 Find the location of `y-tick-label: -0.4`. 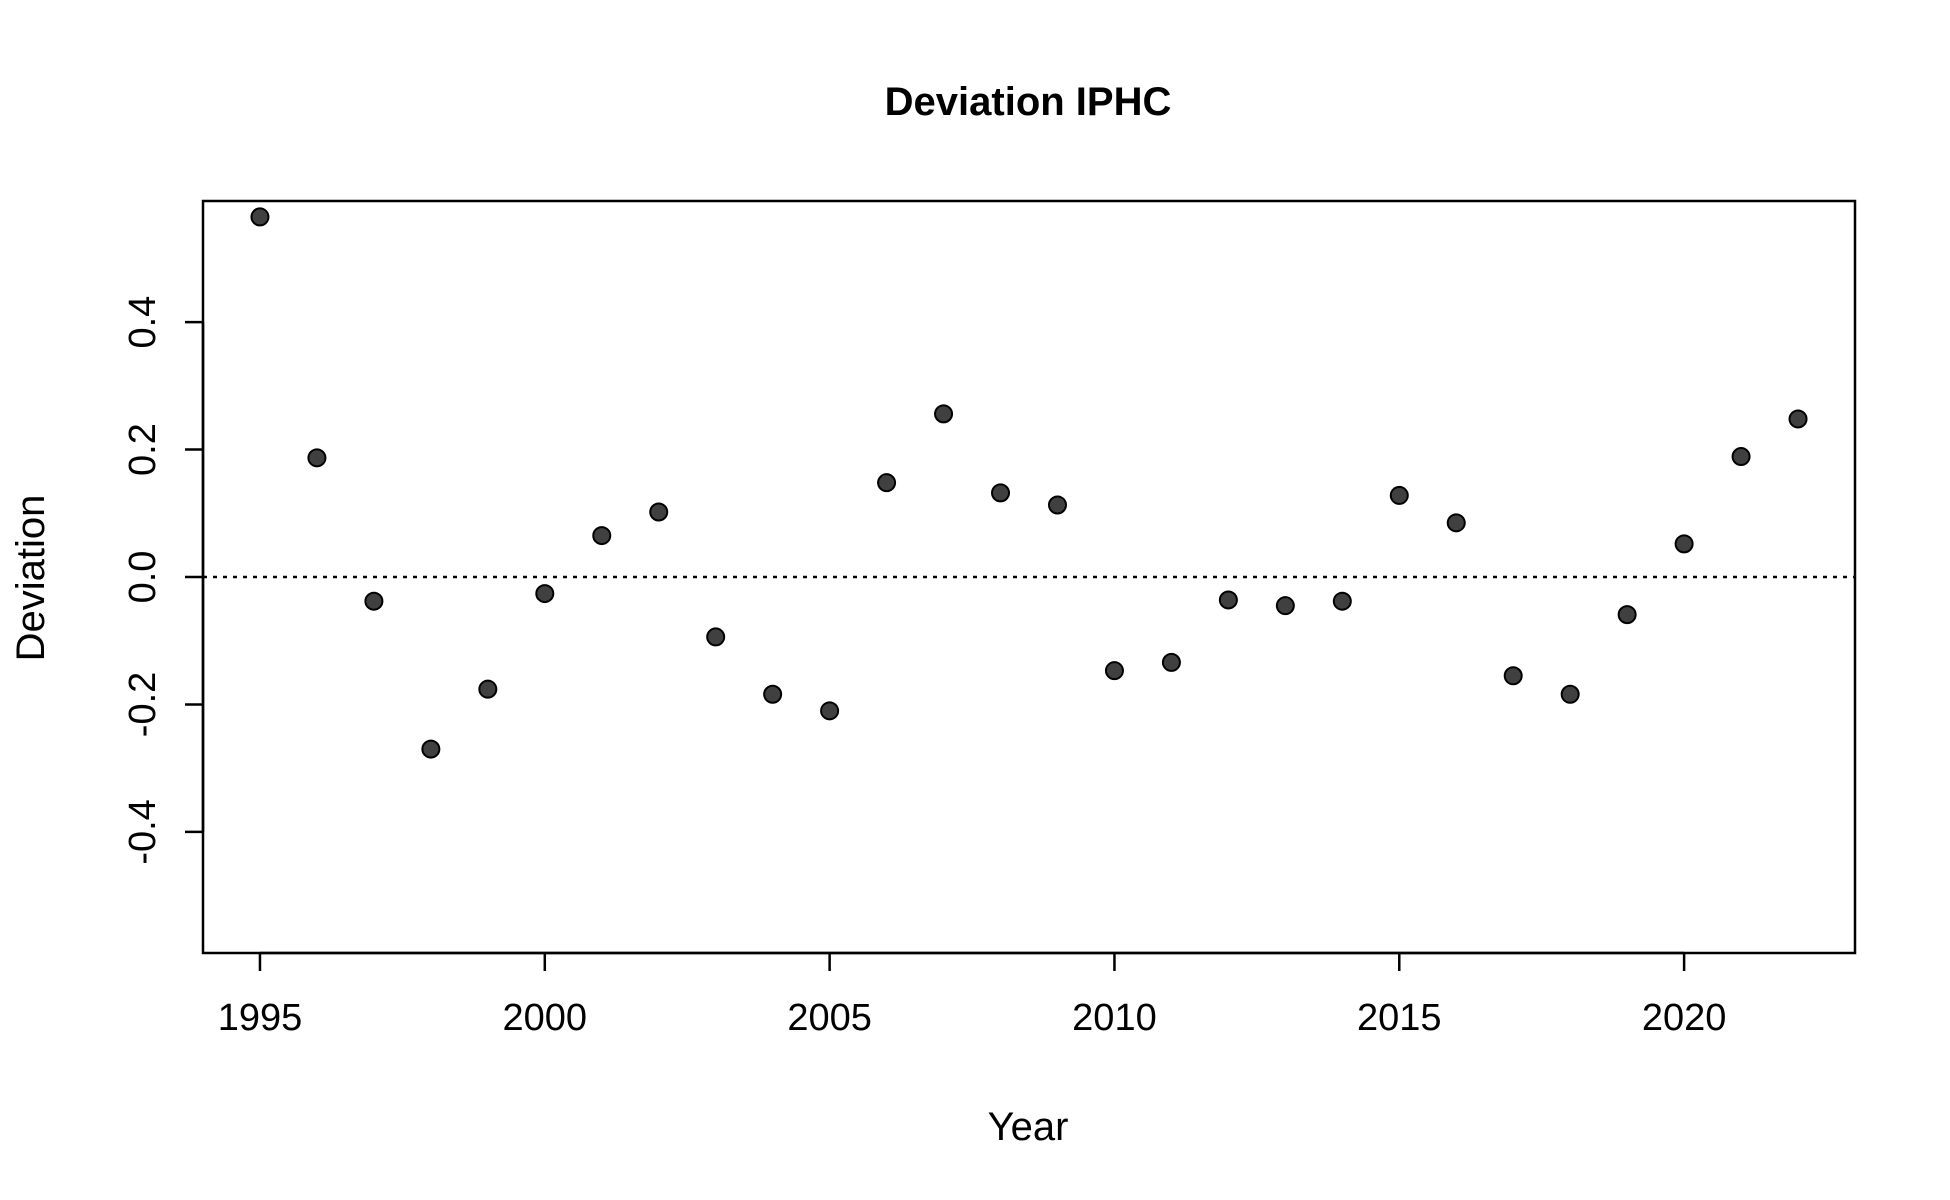

y-tick-label: -0.4 is located at coordinates (143, 831).